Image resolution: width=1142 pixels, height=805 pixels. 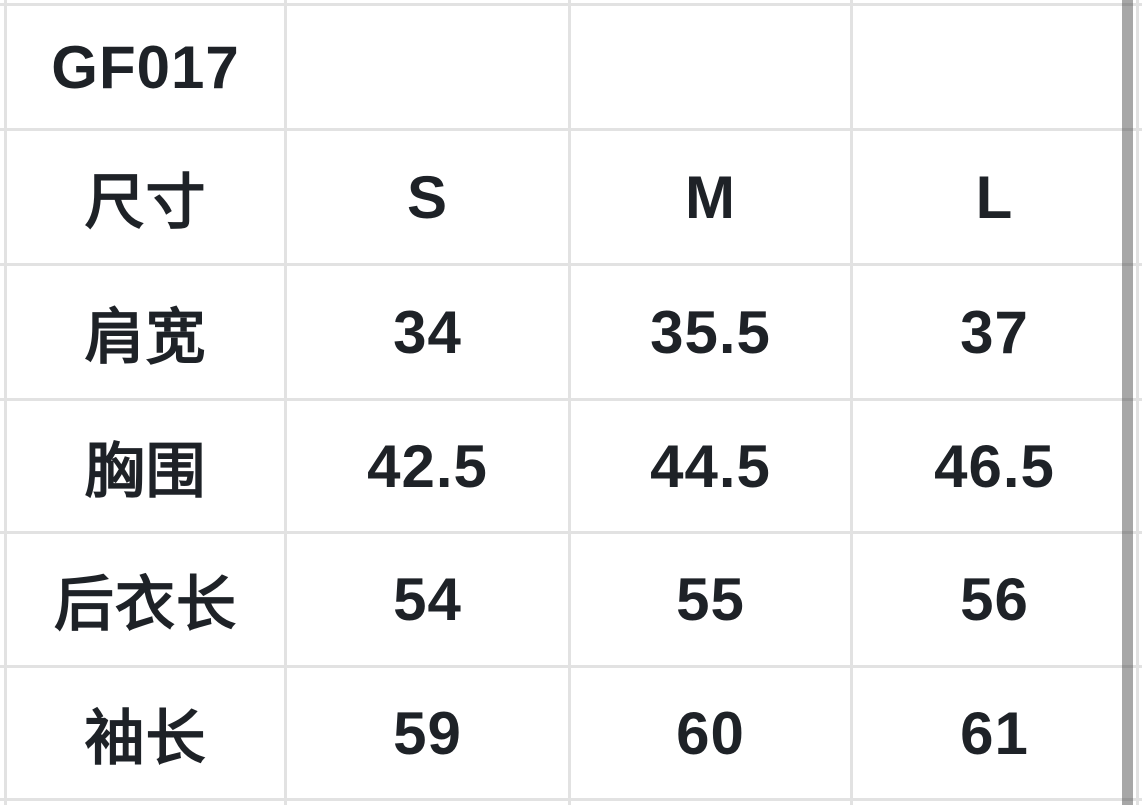 I want to click on table-row-partial-bottom, so click(x=571, y=801).